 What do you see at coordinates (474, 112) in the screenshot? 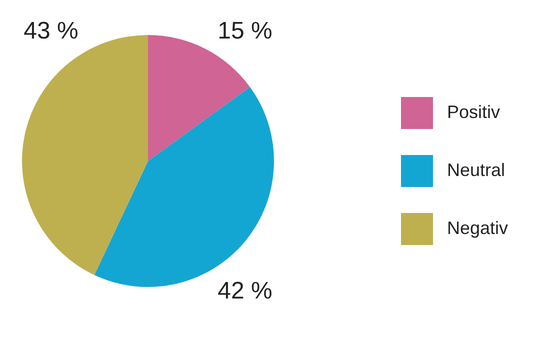
I see `legend-label: Positiv` at bounding box center [474, 112].